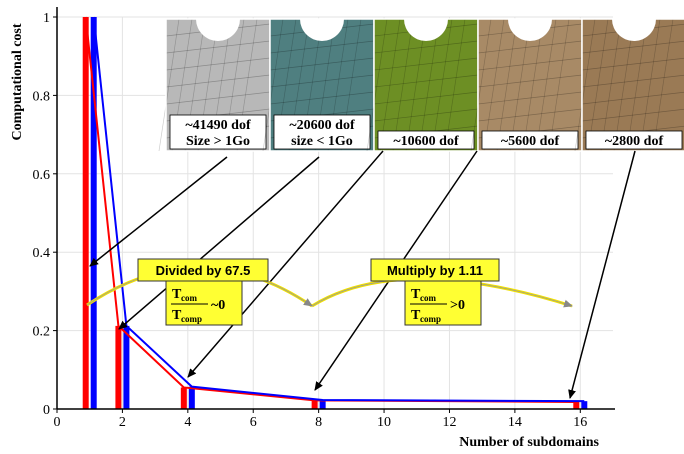 The height and width of the screenshot is (454, 684). What do you see at coordinates (42, 175) in the screenshot?
I see `y-tick-label: 0.6` at bounding box center [42, 175].